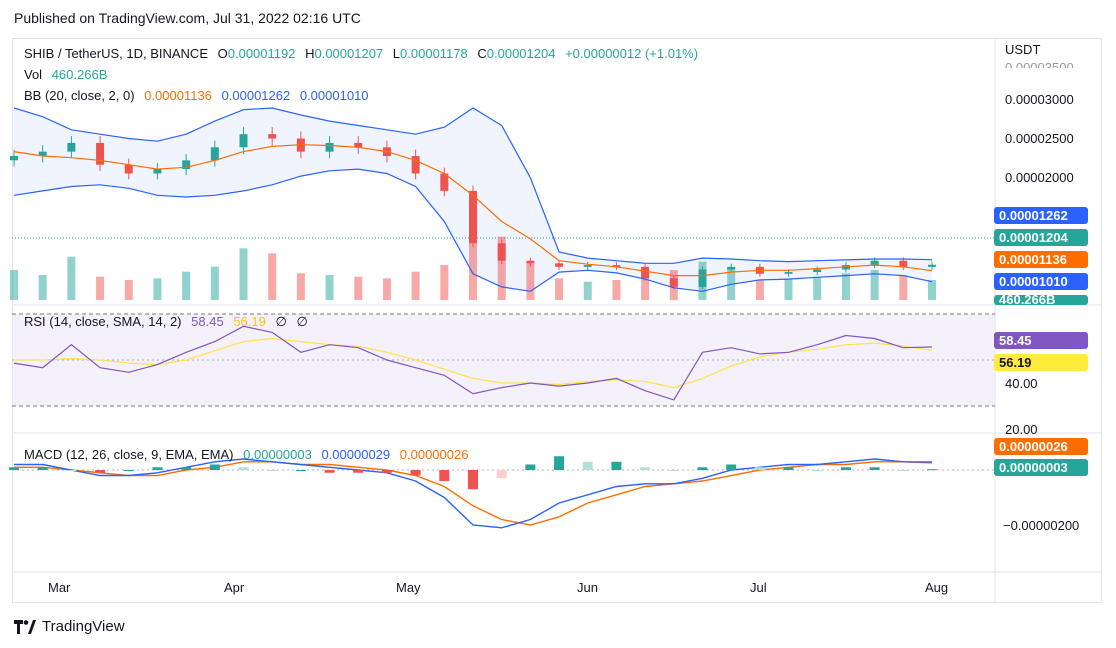 This screenshot has width=1116, height=648. I want to click on axis-label-rsi: 20.00, so click(1021, 429).